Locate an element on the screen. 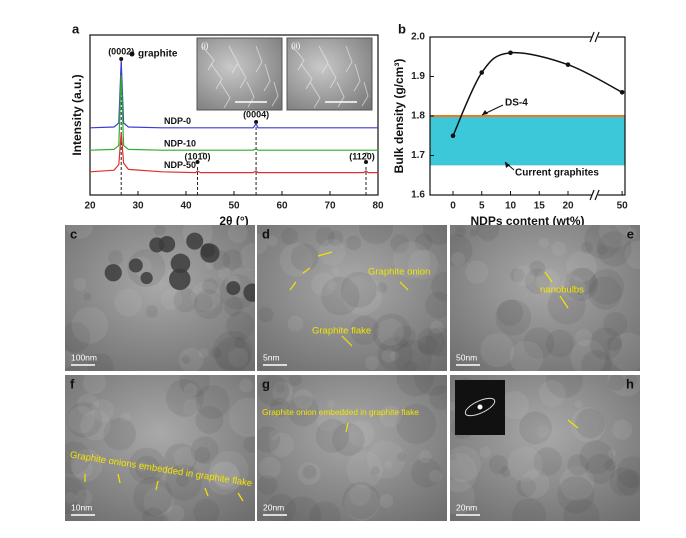 This screenshot has height=538, width=686. tem-background is located at coordinates (545, 298).